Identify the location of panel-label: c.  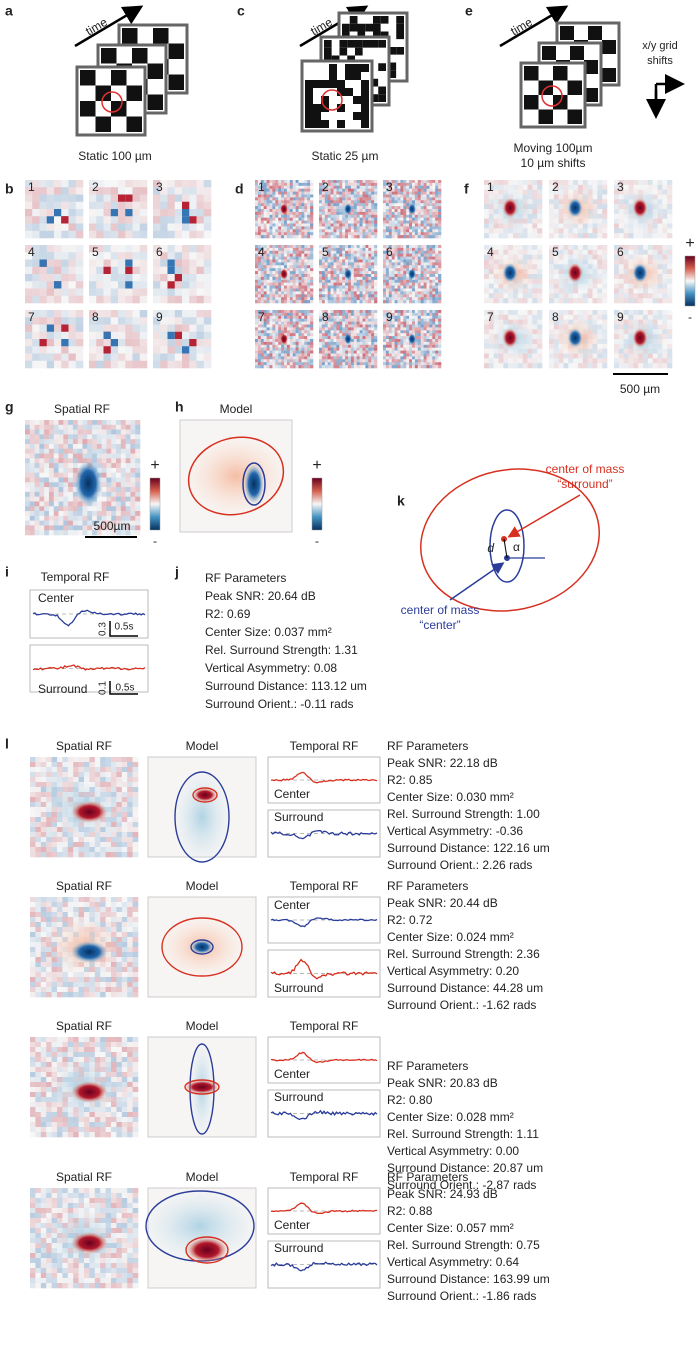
(241, 11).